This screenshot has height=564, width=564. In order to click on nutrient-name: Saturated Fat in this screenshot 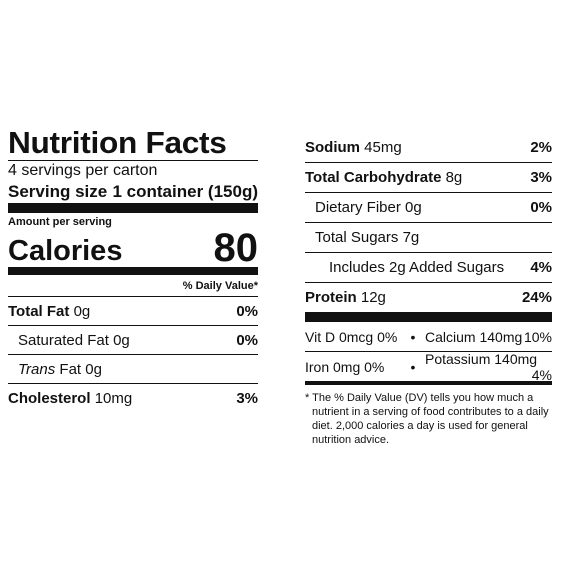, I will do `click(63, 340)`.